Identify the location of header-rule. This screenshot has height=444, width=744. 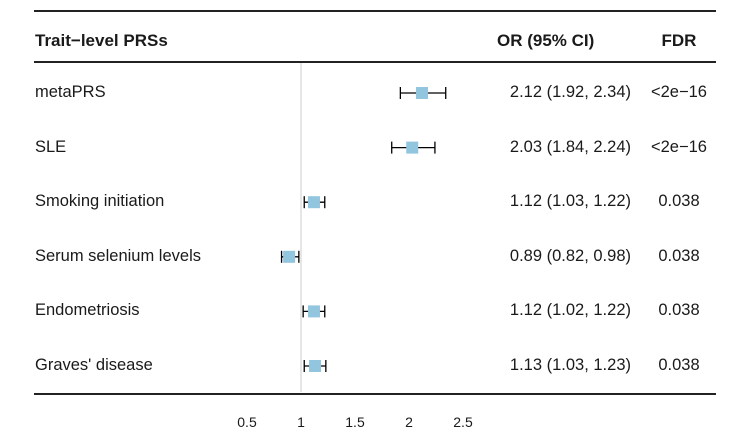
(375, 62).